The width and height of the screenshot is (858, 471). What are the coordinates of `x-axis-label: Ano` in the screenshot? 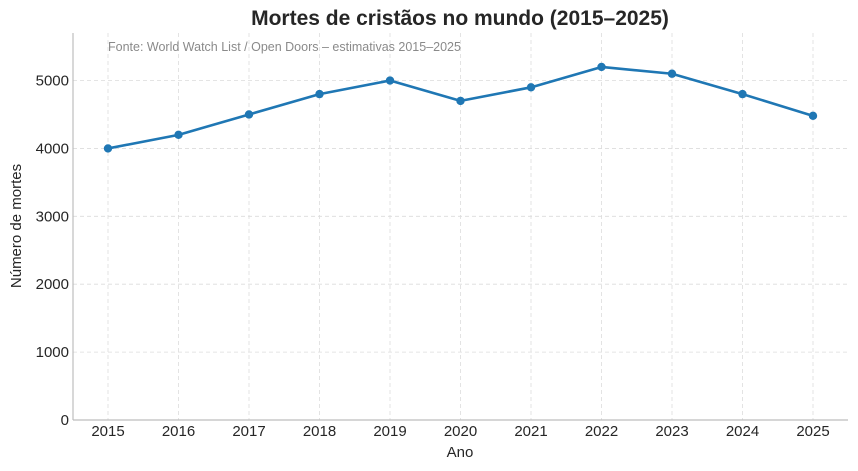 It's located at (460, 452).